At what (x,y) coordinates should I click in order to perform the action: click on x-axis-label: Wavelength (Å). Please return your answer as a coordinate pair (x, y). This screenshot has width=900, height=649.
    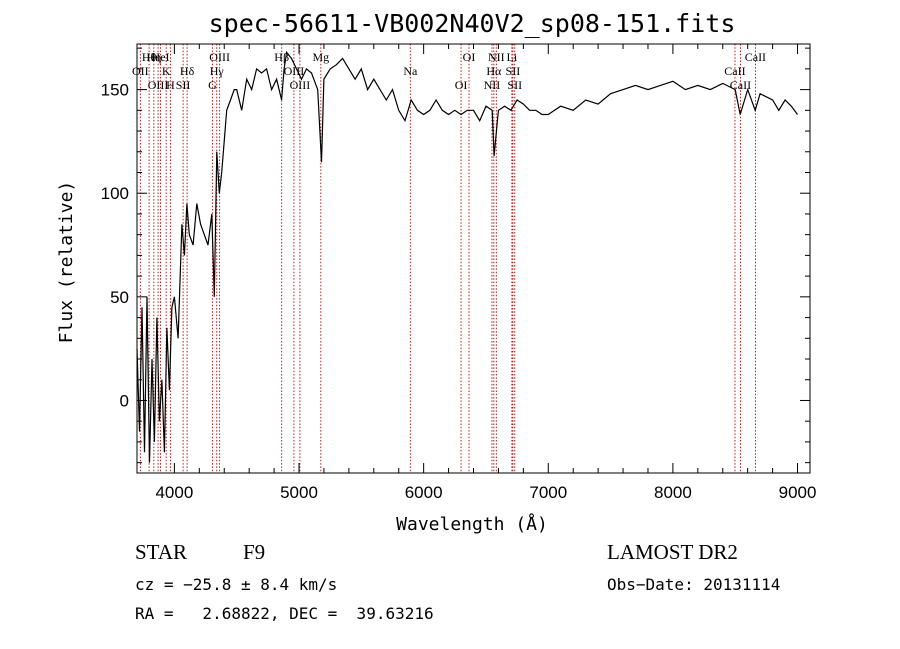
    Looking at the image, I should click on (472, 524).